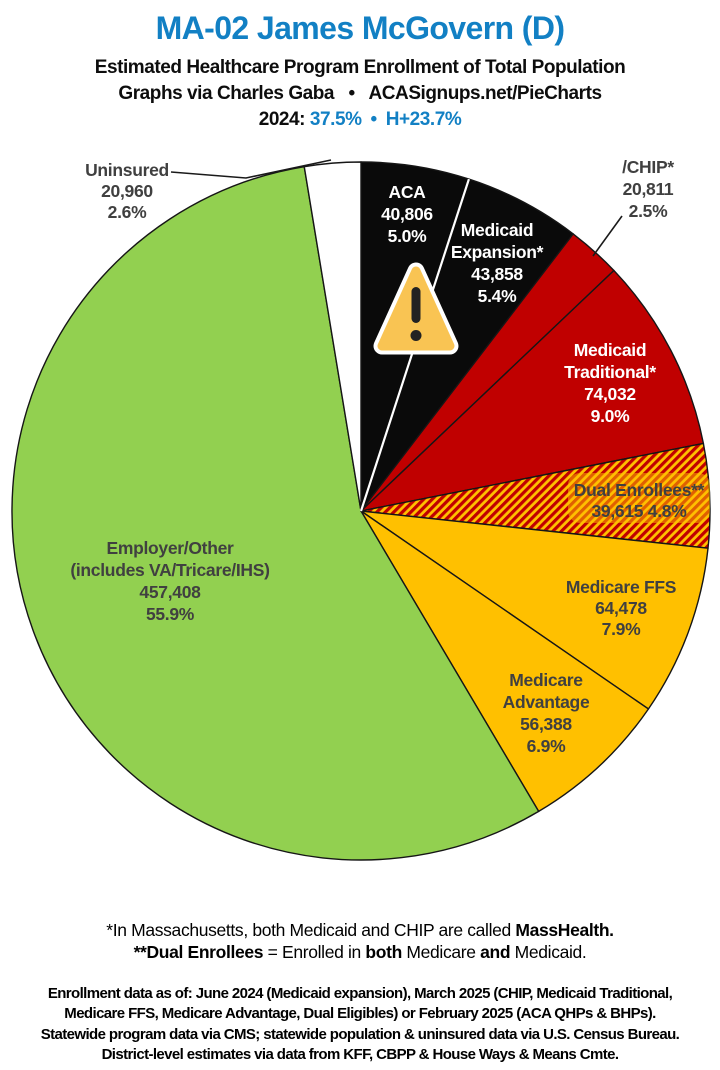 The width and height of the screenshot is (720, 1070). What do you see at coordinates (335, 119) in the screenshot?
I see `stat-year-value: 37.5%` at bounding box center [335, 119].